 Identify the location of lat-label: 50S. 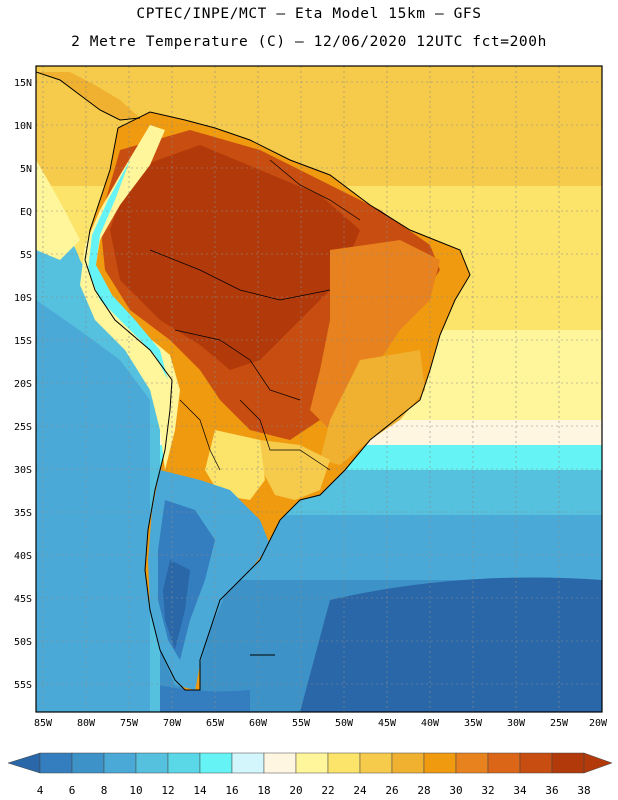
(23, 642).